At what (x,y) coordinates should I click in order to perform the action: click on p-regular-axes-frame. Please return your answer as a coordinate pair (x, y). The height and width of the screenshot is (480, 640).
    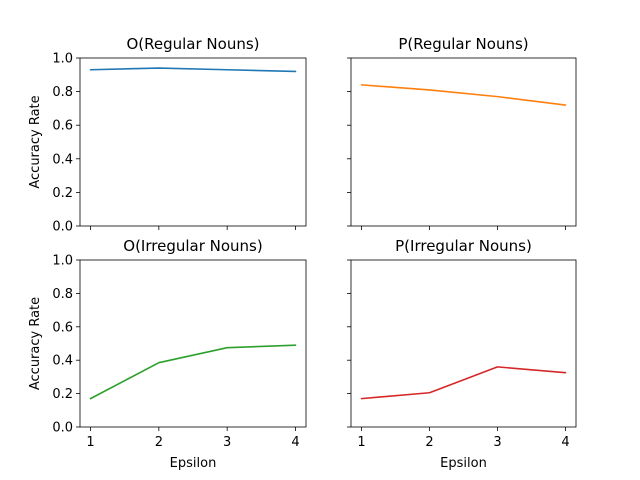
    Looking at the image, I should click on (463, 142).